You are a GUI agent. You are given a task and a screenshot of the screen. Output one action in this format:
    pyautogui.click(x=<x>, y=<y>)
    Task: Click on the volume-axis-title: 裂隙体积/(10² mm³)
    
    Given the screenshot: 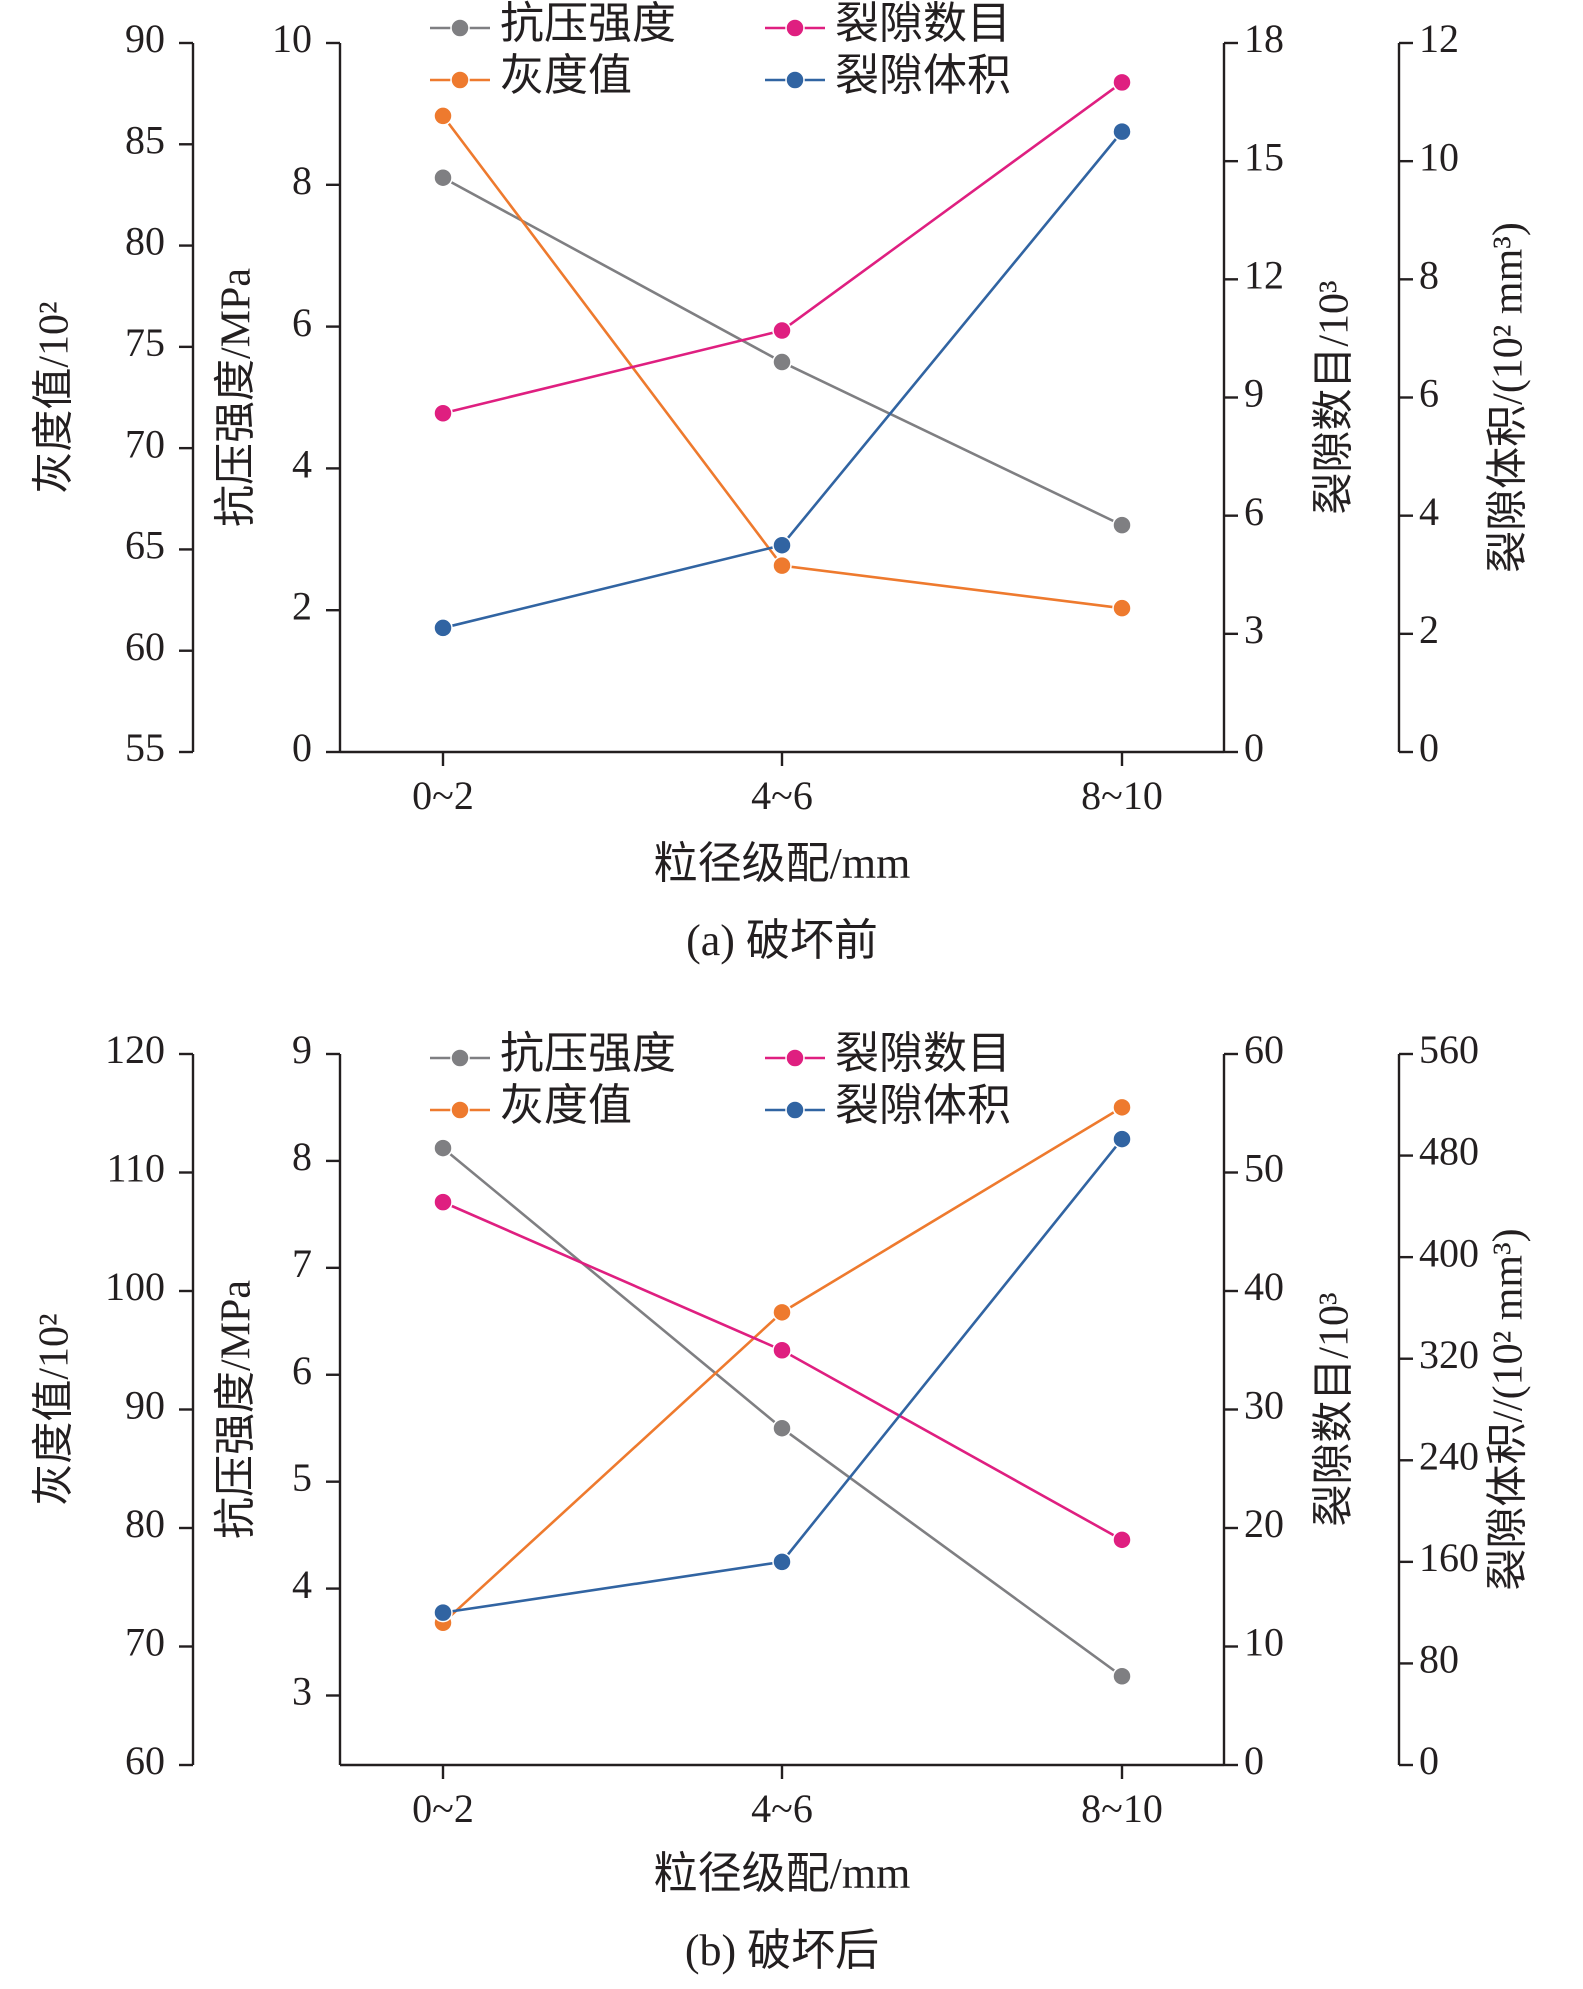 What is the action you would take?
    pyautogui.click(x=1509, y=397)
    